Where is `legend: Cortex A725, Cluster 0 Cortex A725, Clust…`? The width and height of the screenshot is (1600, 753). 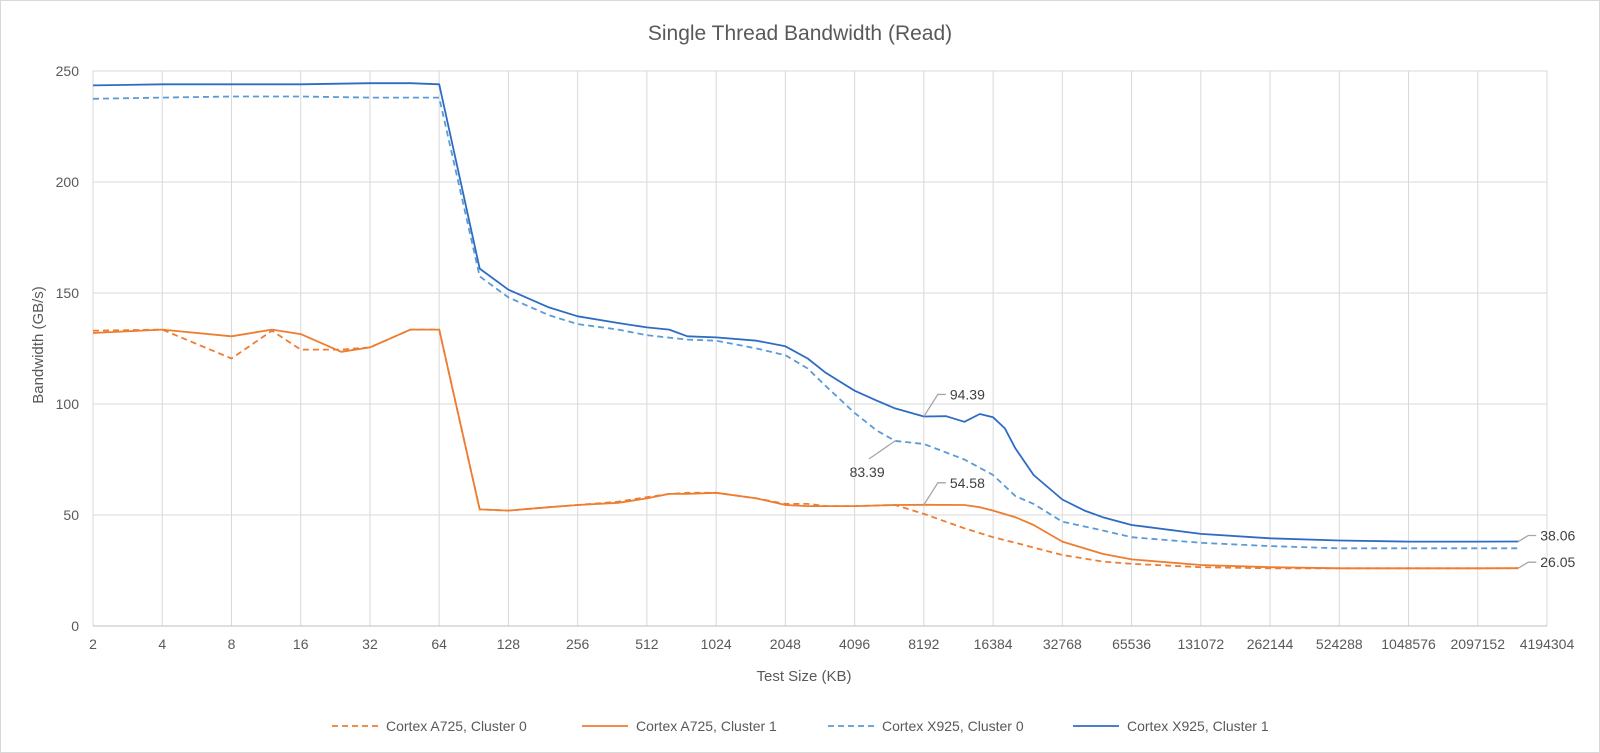 legend: Cortex A725, Cluster 0 Cortex A725, Clust… is located at coordinates (800, 726).